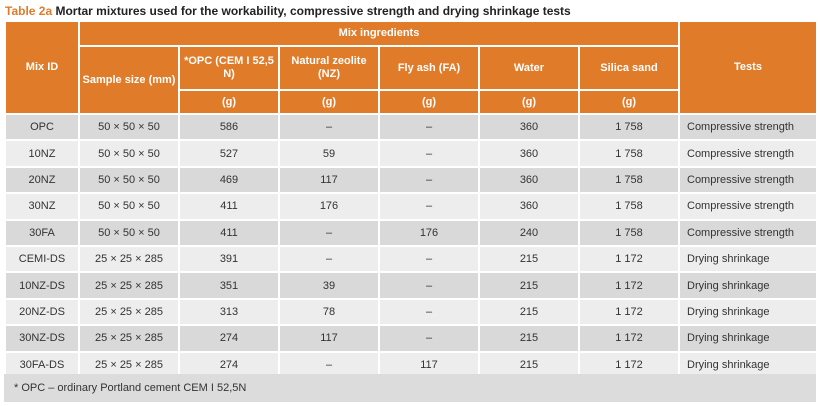  What do you see at coordinates (42, 232) in the screenshot?
I see `cell-mix-id: 30FA` at bounding box center [42, 232].